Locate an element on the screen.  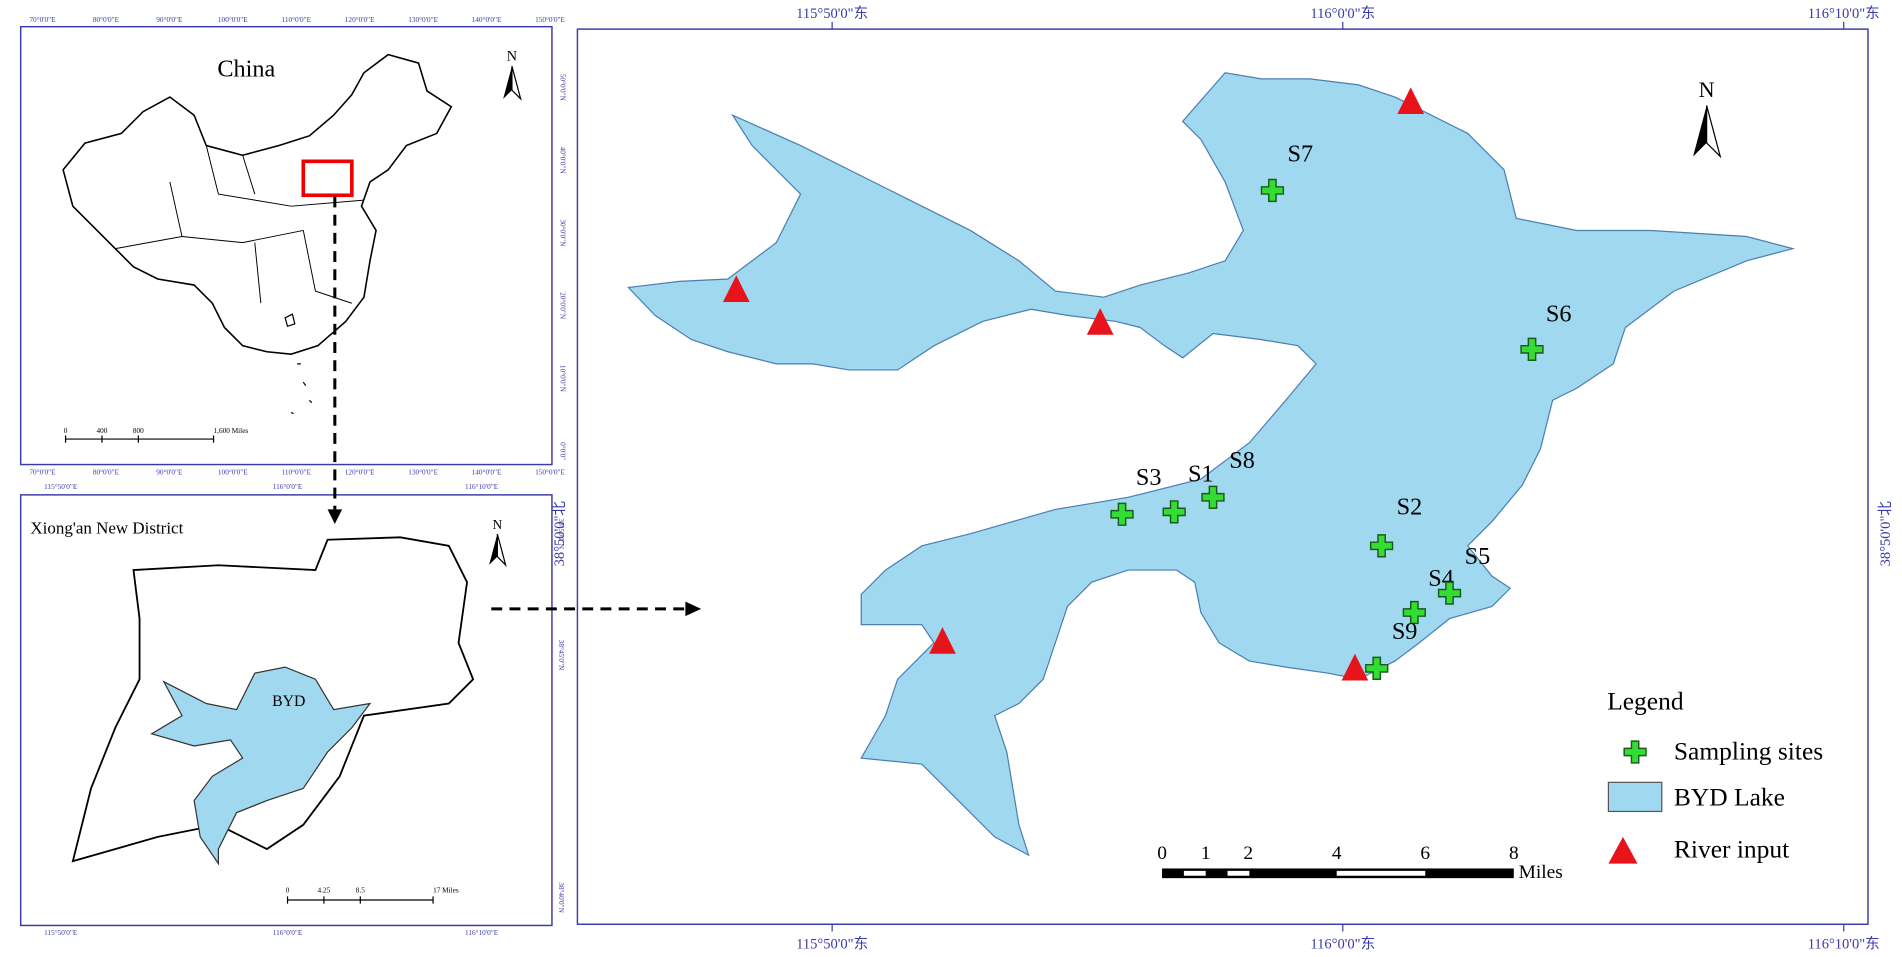
site-label: S1 is located at coordinates (1201, 474).